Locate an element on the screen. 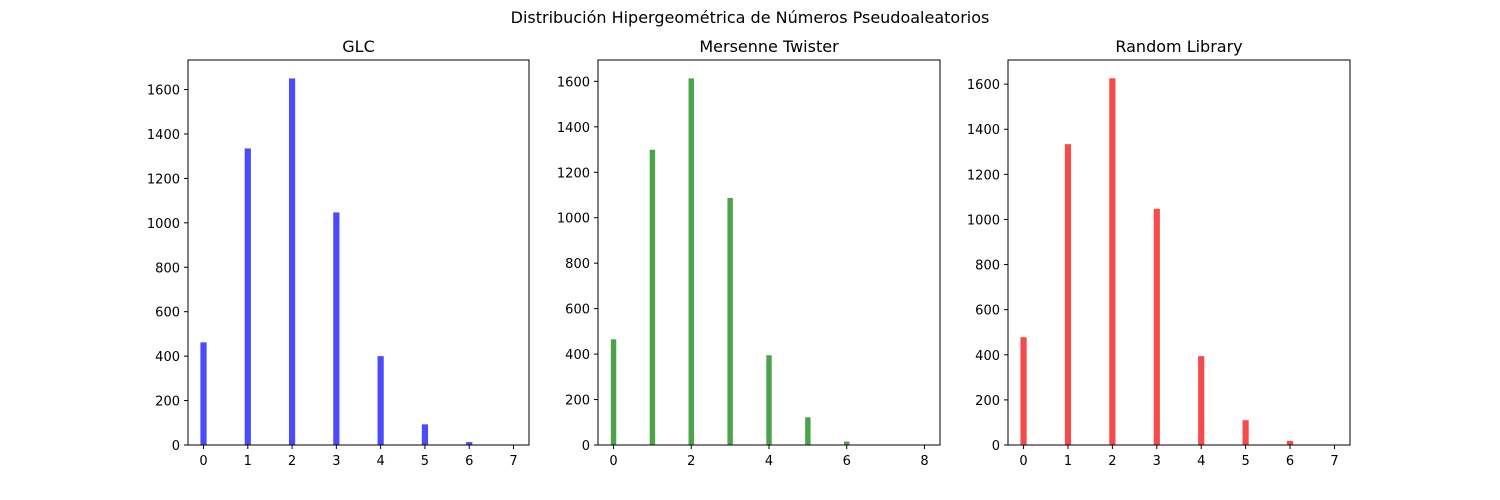 The width and height of the screenshot is (1500, 500). subplot-title: Mersenne Twister is located at coordinates (769, 46).